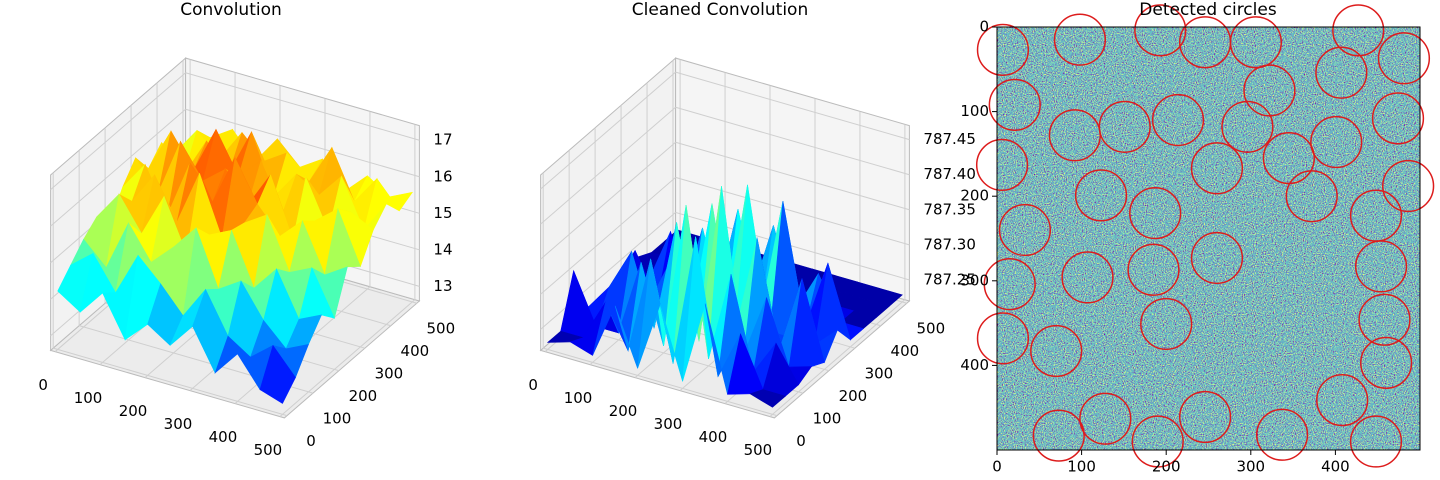 The height and width of the screenshot is (480, 1440). I want to click on chart-title: Cleaned Convolution, so click(720, 10).